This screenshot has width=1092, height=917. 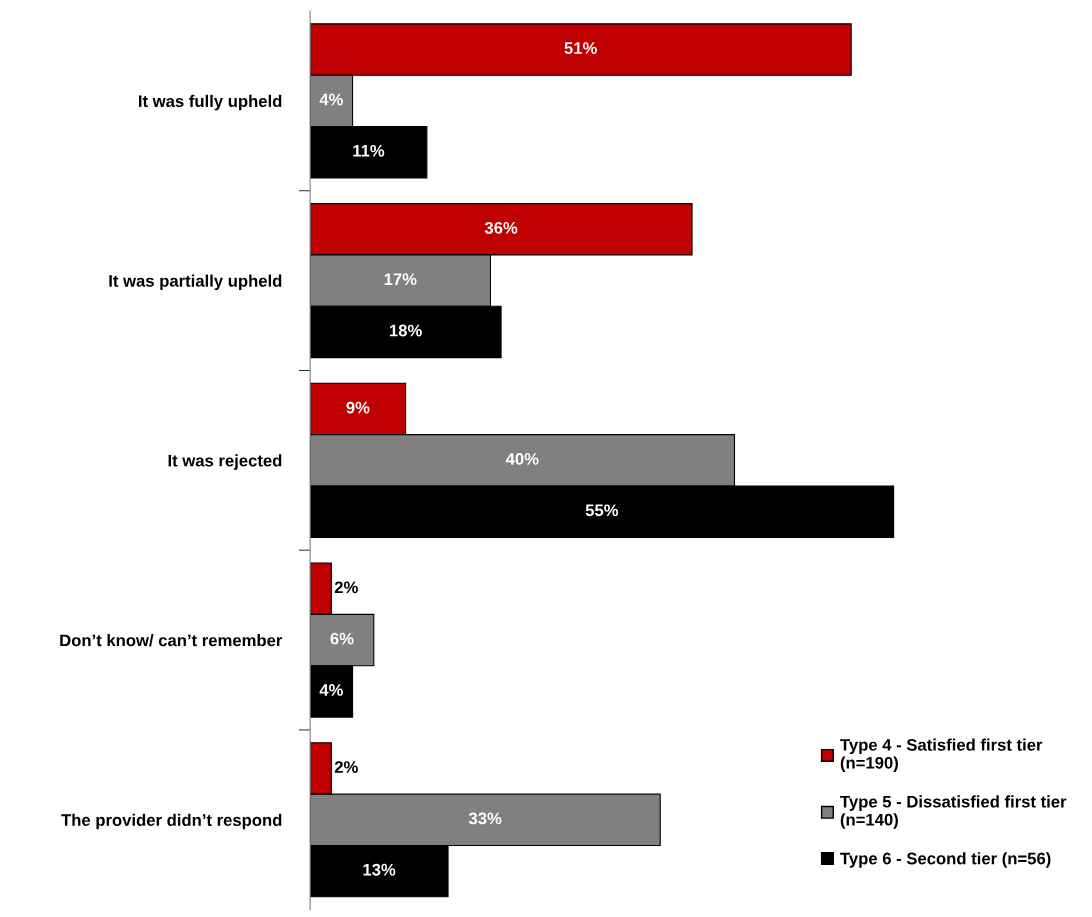 I want to click on y-tick-label: Don’t know/ can’t remember, so click(x=171, y=640).